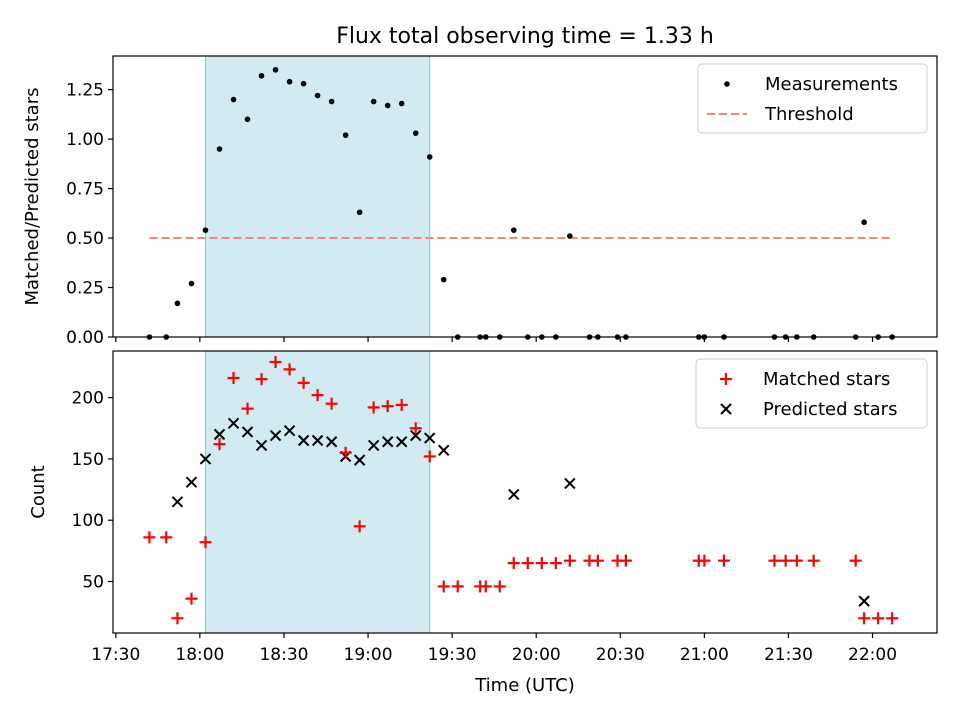 The width and height of the screenshot is (960, 720). Describe the element at coordinates (620, 655) in the screenshot. I see `x-tick-label: 20:30` at that location.